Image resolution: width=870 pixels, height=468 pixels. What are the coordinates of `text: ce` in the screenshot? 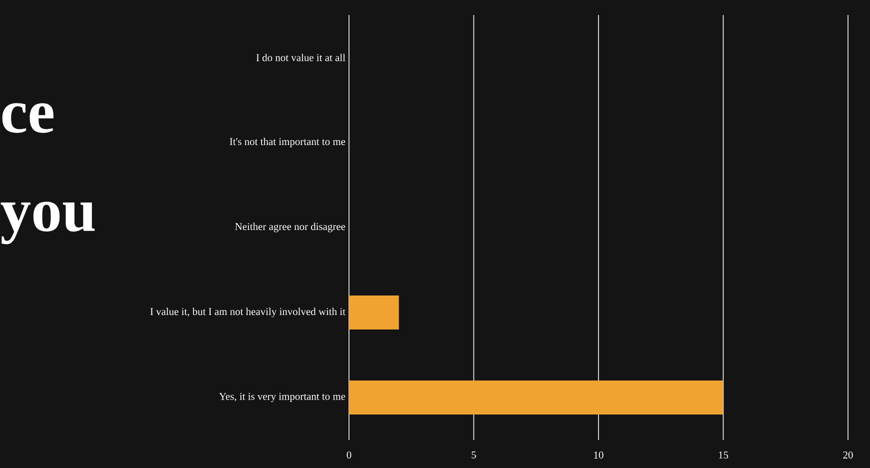 It's located at (28, 118).